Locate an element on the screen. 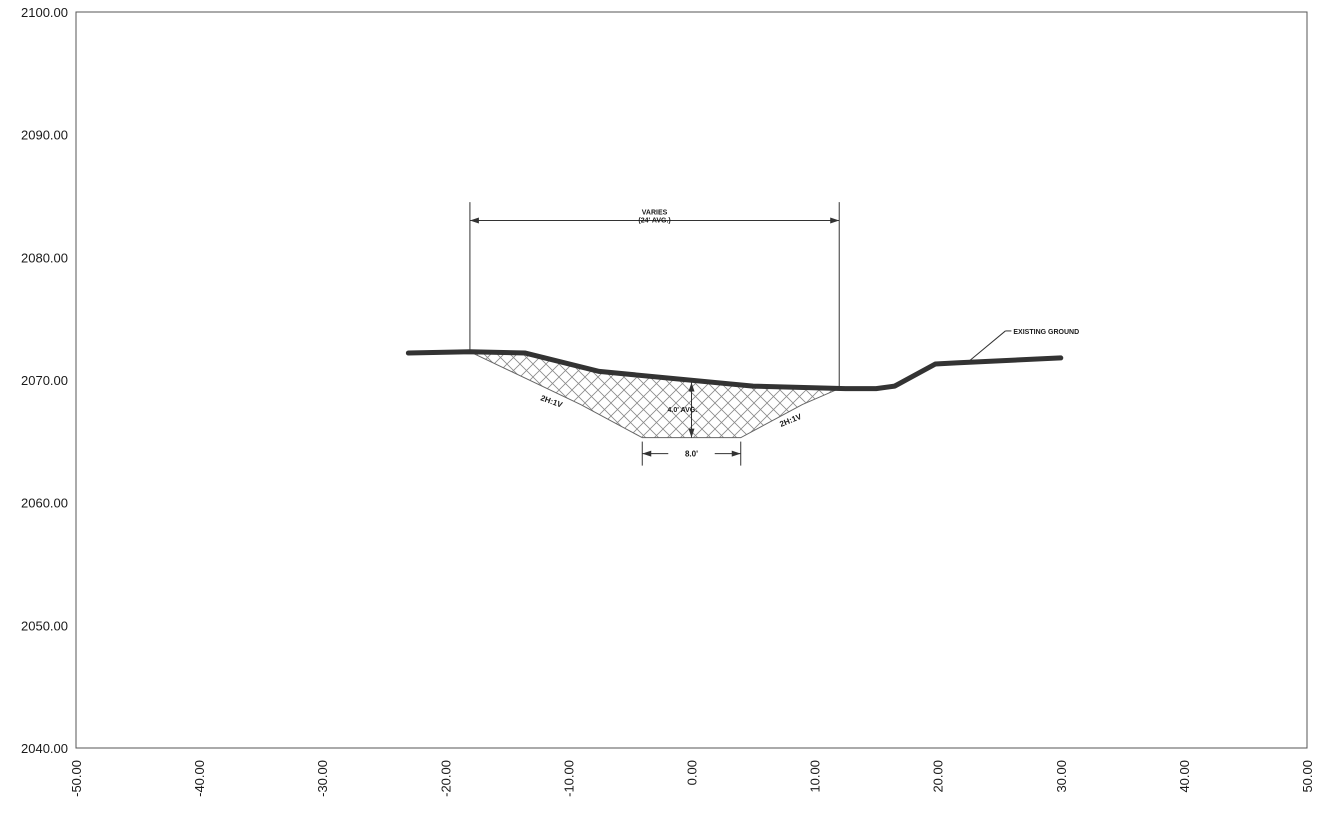 The width and height of the screenshot is (1324, 835). existing-ground-leader is located at coordinates (987, 346).